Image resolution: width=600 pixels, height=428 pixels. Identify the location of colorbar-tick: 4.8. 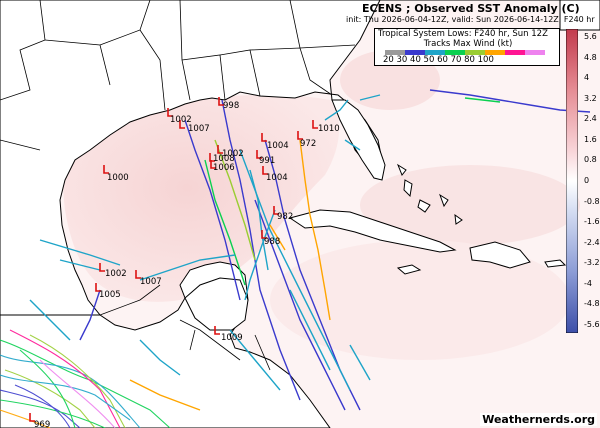
(590, 57).